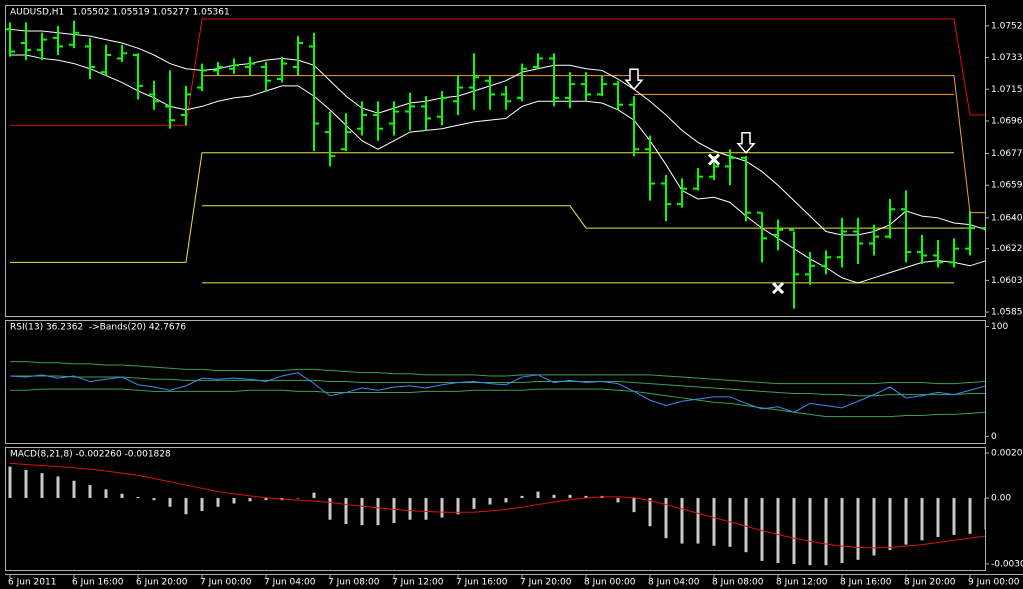  What do you see at coordinates (1007, 90) in the screenshot?
I see `y-tick-label: 1.07150` at bounding box center [1007, 90].